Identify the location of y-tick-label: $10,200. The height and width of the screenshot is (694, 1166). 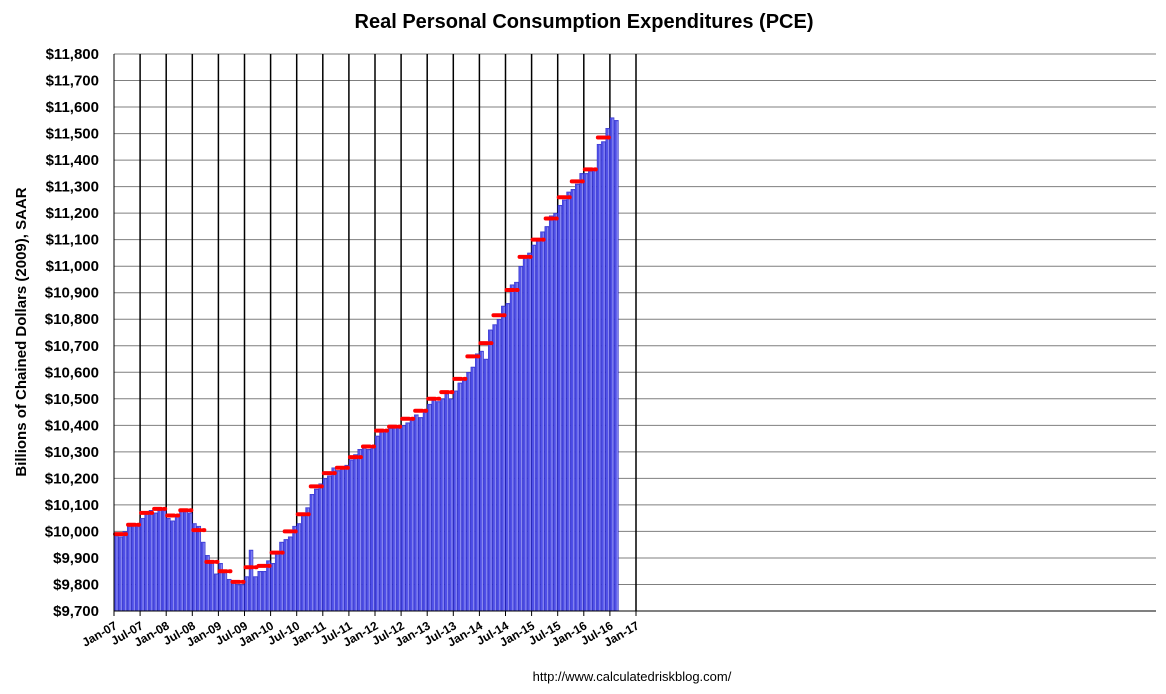
(72, 478).